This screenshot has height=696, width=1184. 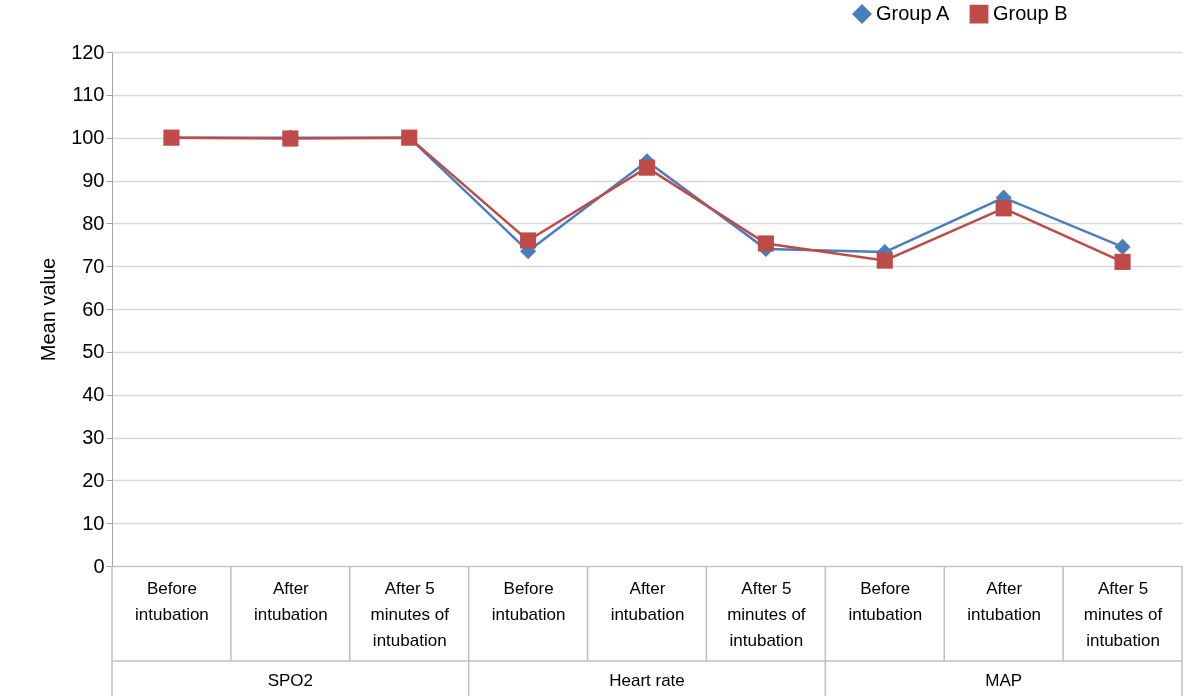 I want to click on y-tick-label: 100, so click(x=88, y=137).